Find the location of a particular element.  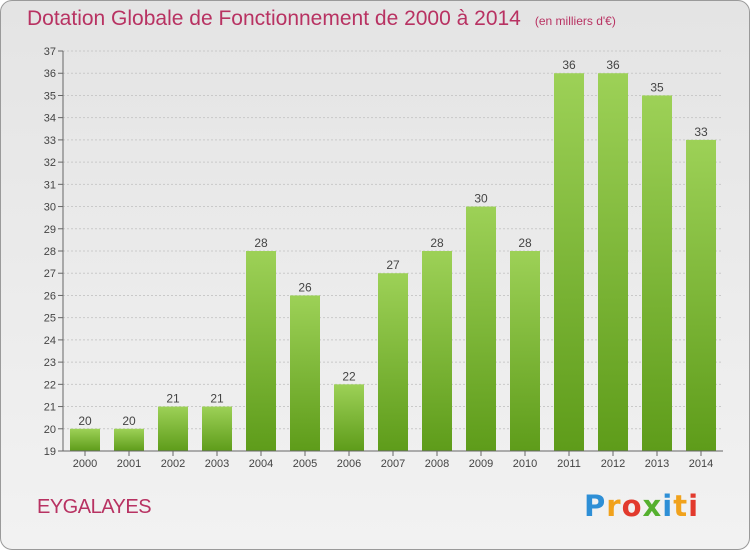

data-label-2010: 28 is located at coordinates (525, 243).